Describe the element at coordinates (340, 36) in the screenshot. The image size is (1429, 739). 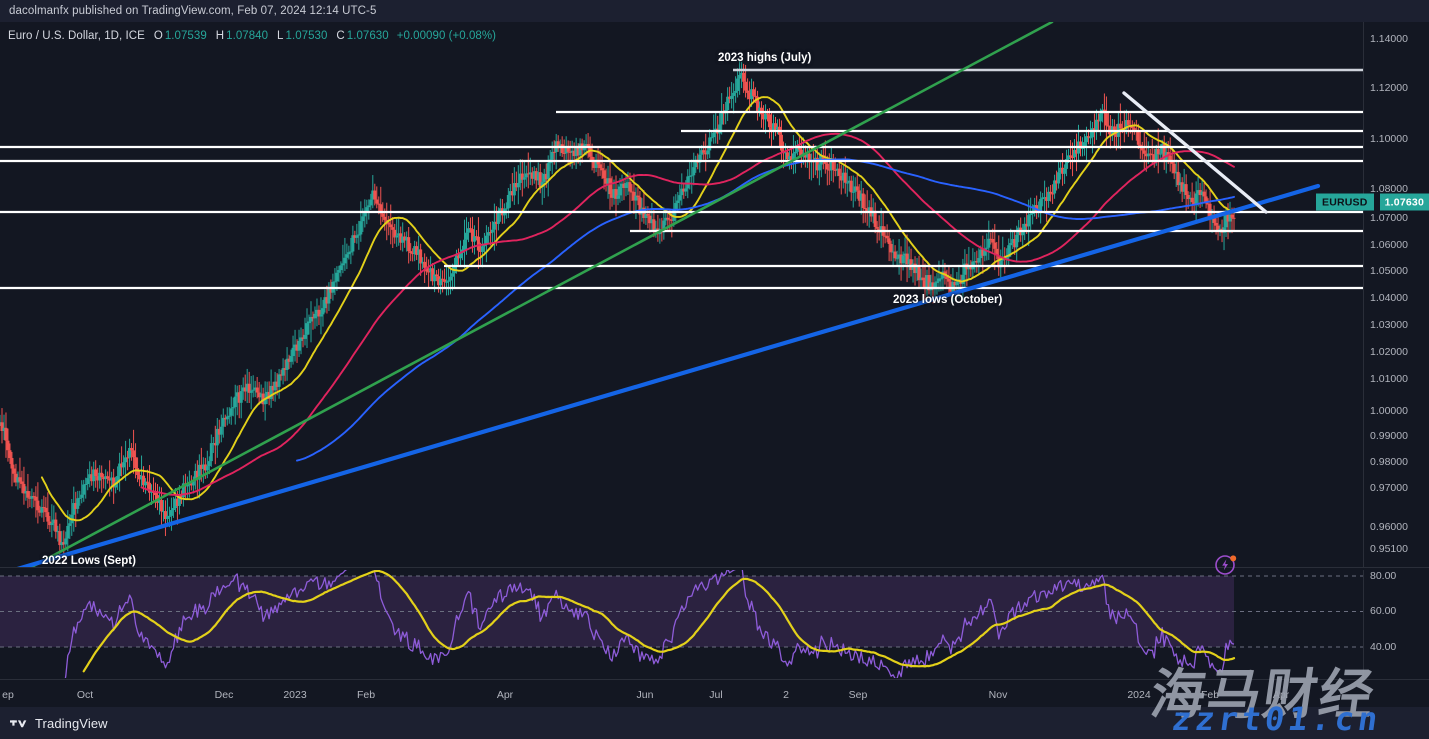
I see `legend-close-label: C` at that location.